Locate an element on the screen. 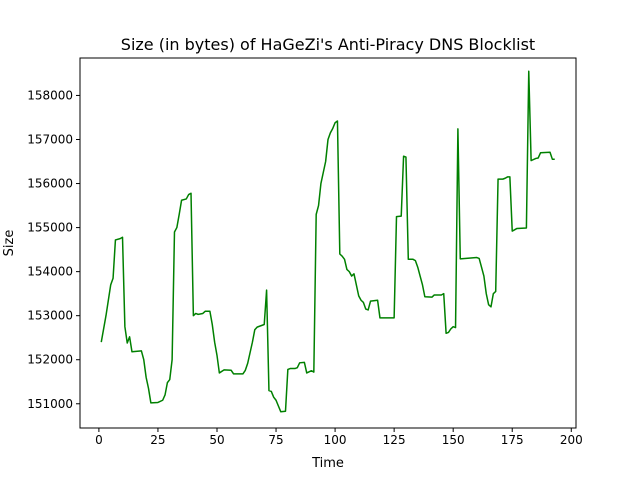 The image size is (640, 480). y-axis-label: Size is located at coordinates (9, 243).